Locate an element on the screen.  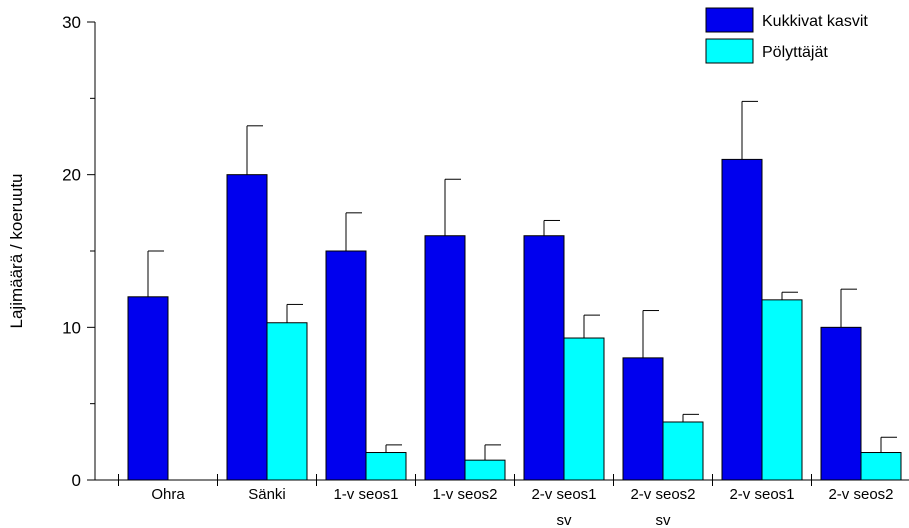
category-label: 1-v seos1 is located at coordinates (365, 494).